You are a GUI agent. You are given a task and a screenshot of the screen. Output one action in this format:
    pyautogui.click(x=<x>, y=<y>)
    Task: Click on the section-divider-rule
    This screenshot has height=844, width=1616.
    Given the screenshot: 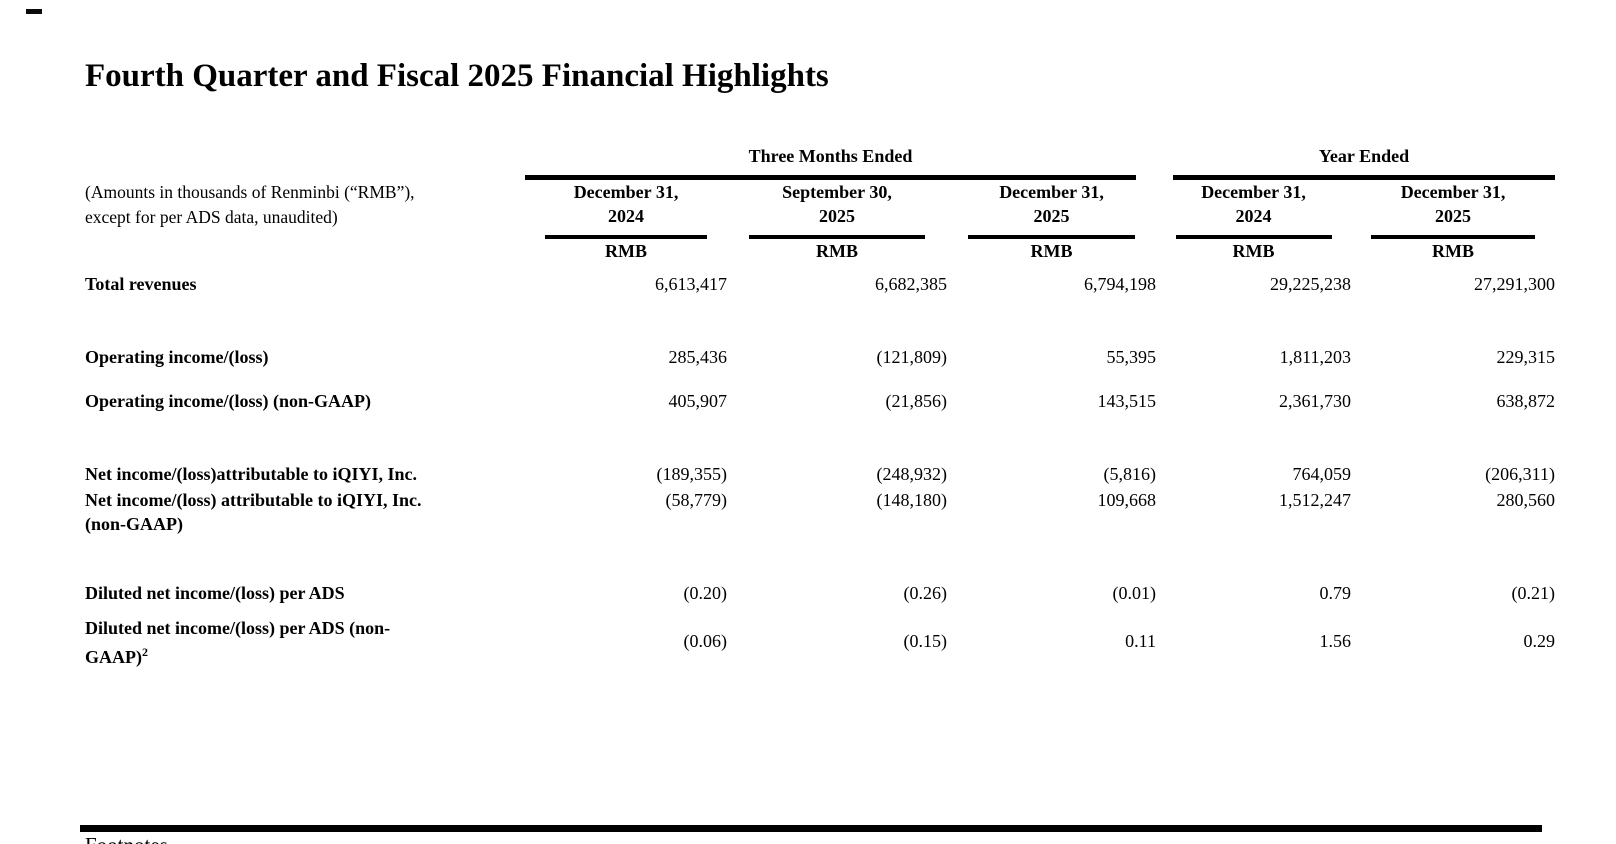 What is the action you would take?
    pyautogui.click(x=811, y=828)
    